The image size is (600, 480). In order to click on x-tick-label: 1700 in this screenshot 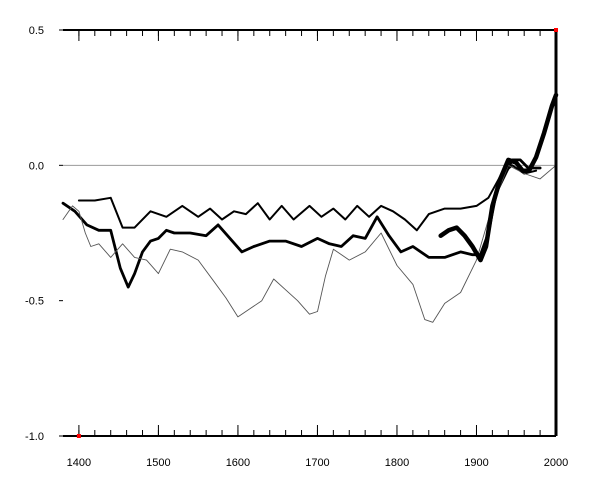, I will do `click(317, 463)`.